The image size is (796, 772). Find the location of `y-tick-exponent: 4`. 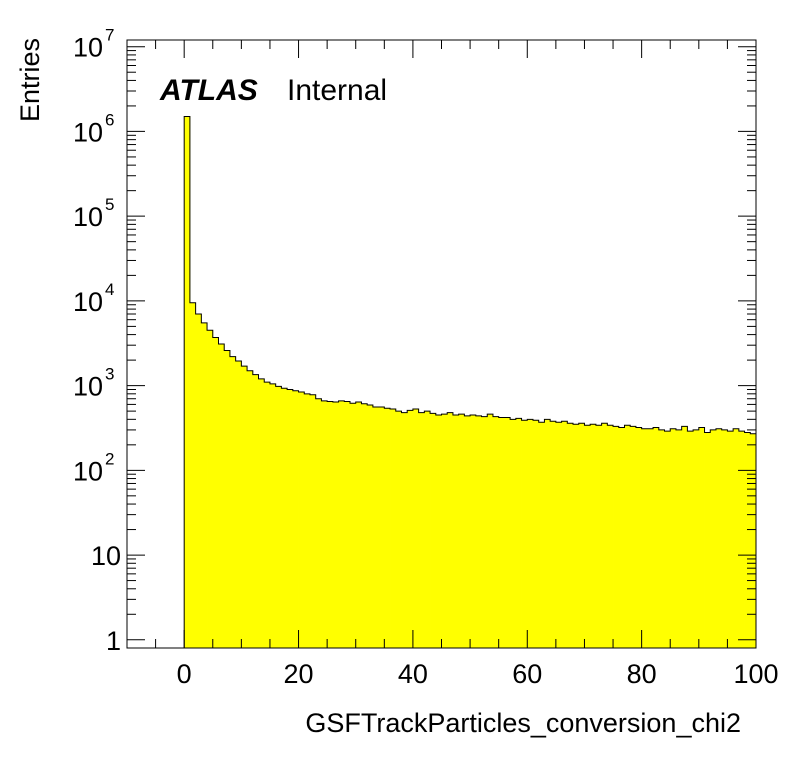

y-tick-exponent: 4 is located at coordinates (109, 289).